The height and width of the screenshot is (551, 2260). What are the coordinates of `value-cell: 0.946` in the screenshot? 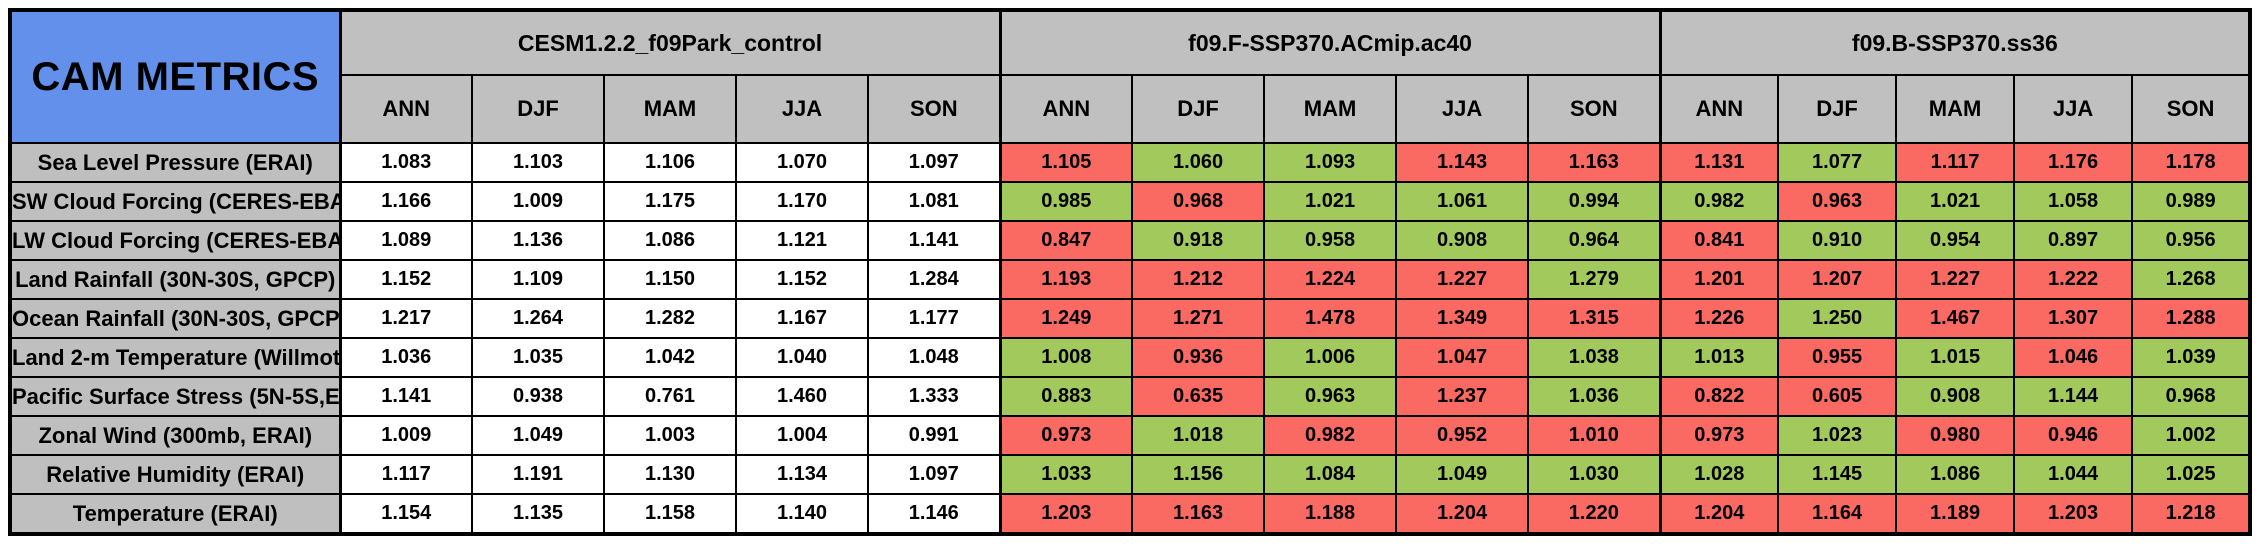 It's located at (2073, 435).